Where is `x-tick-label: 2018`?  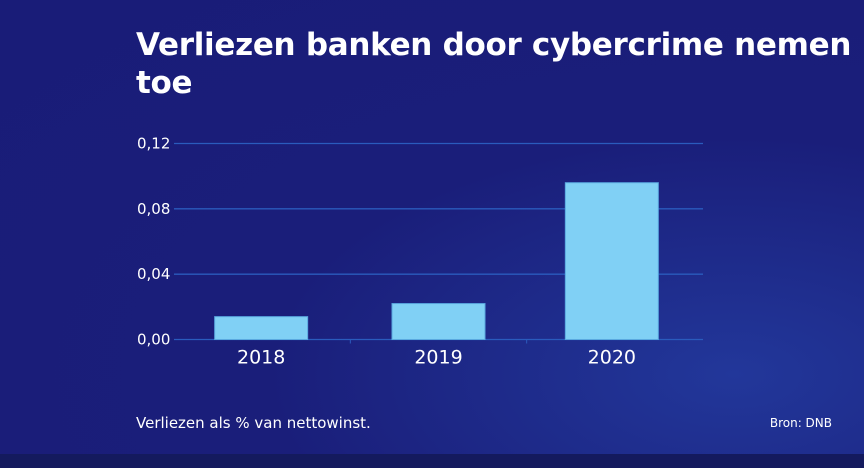 x-tick-label: 2018 is located at coordinates (261, 358).